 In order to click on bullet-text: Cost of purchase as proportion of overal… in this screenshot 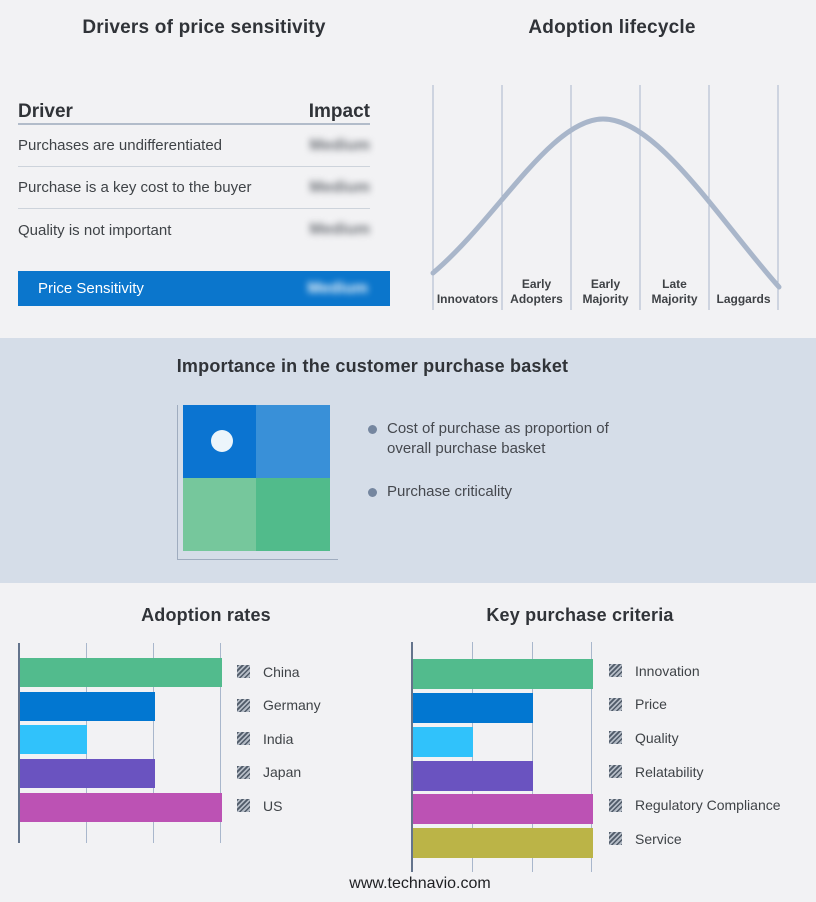, I will do `click(498, 438)`.